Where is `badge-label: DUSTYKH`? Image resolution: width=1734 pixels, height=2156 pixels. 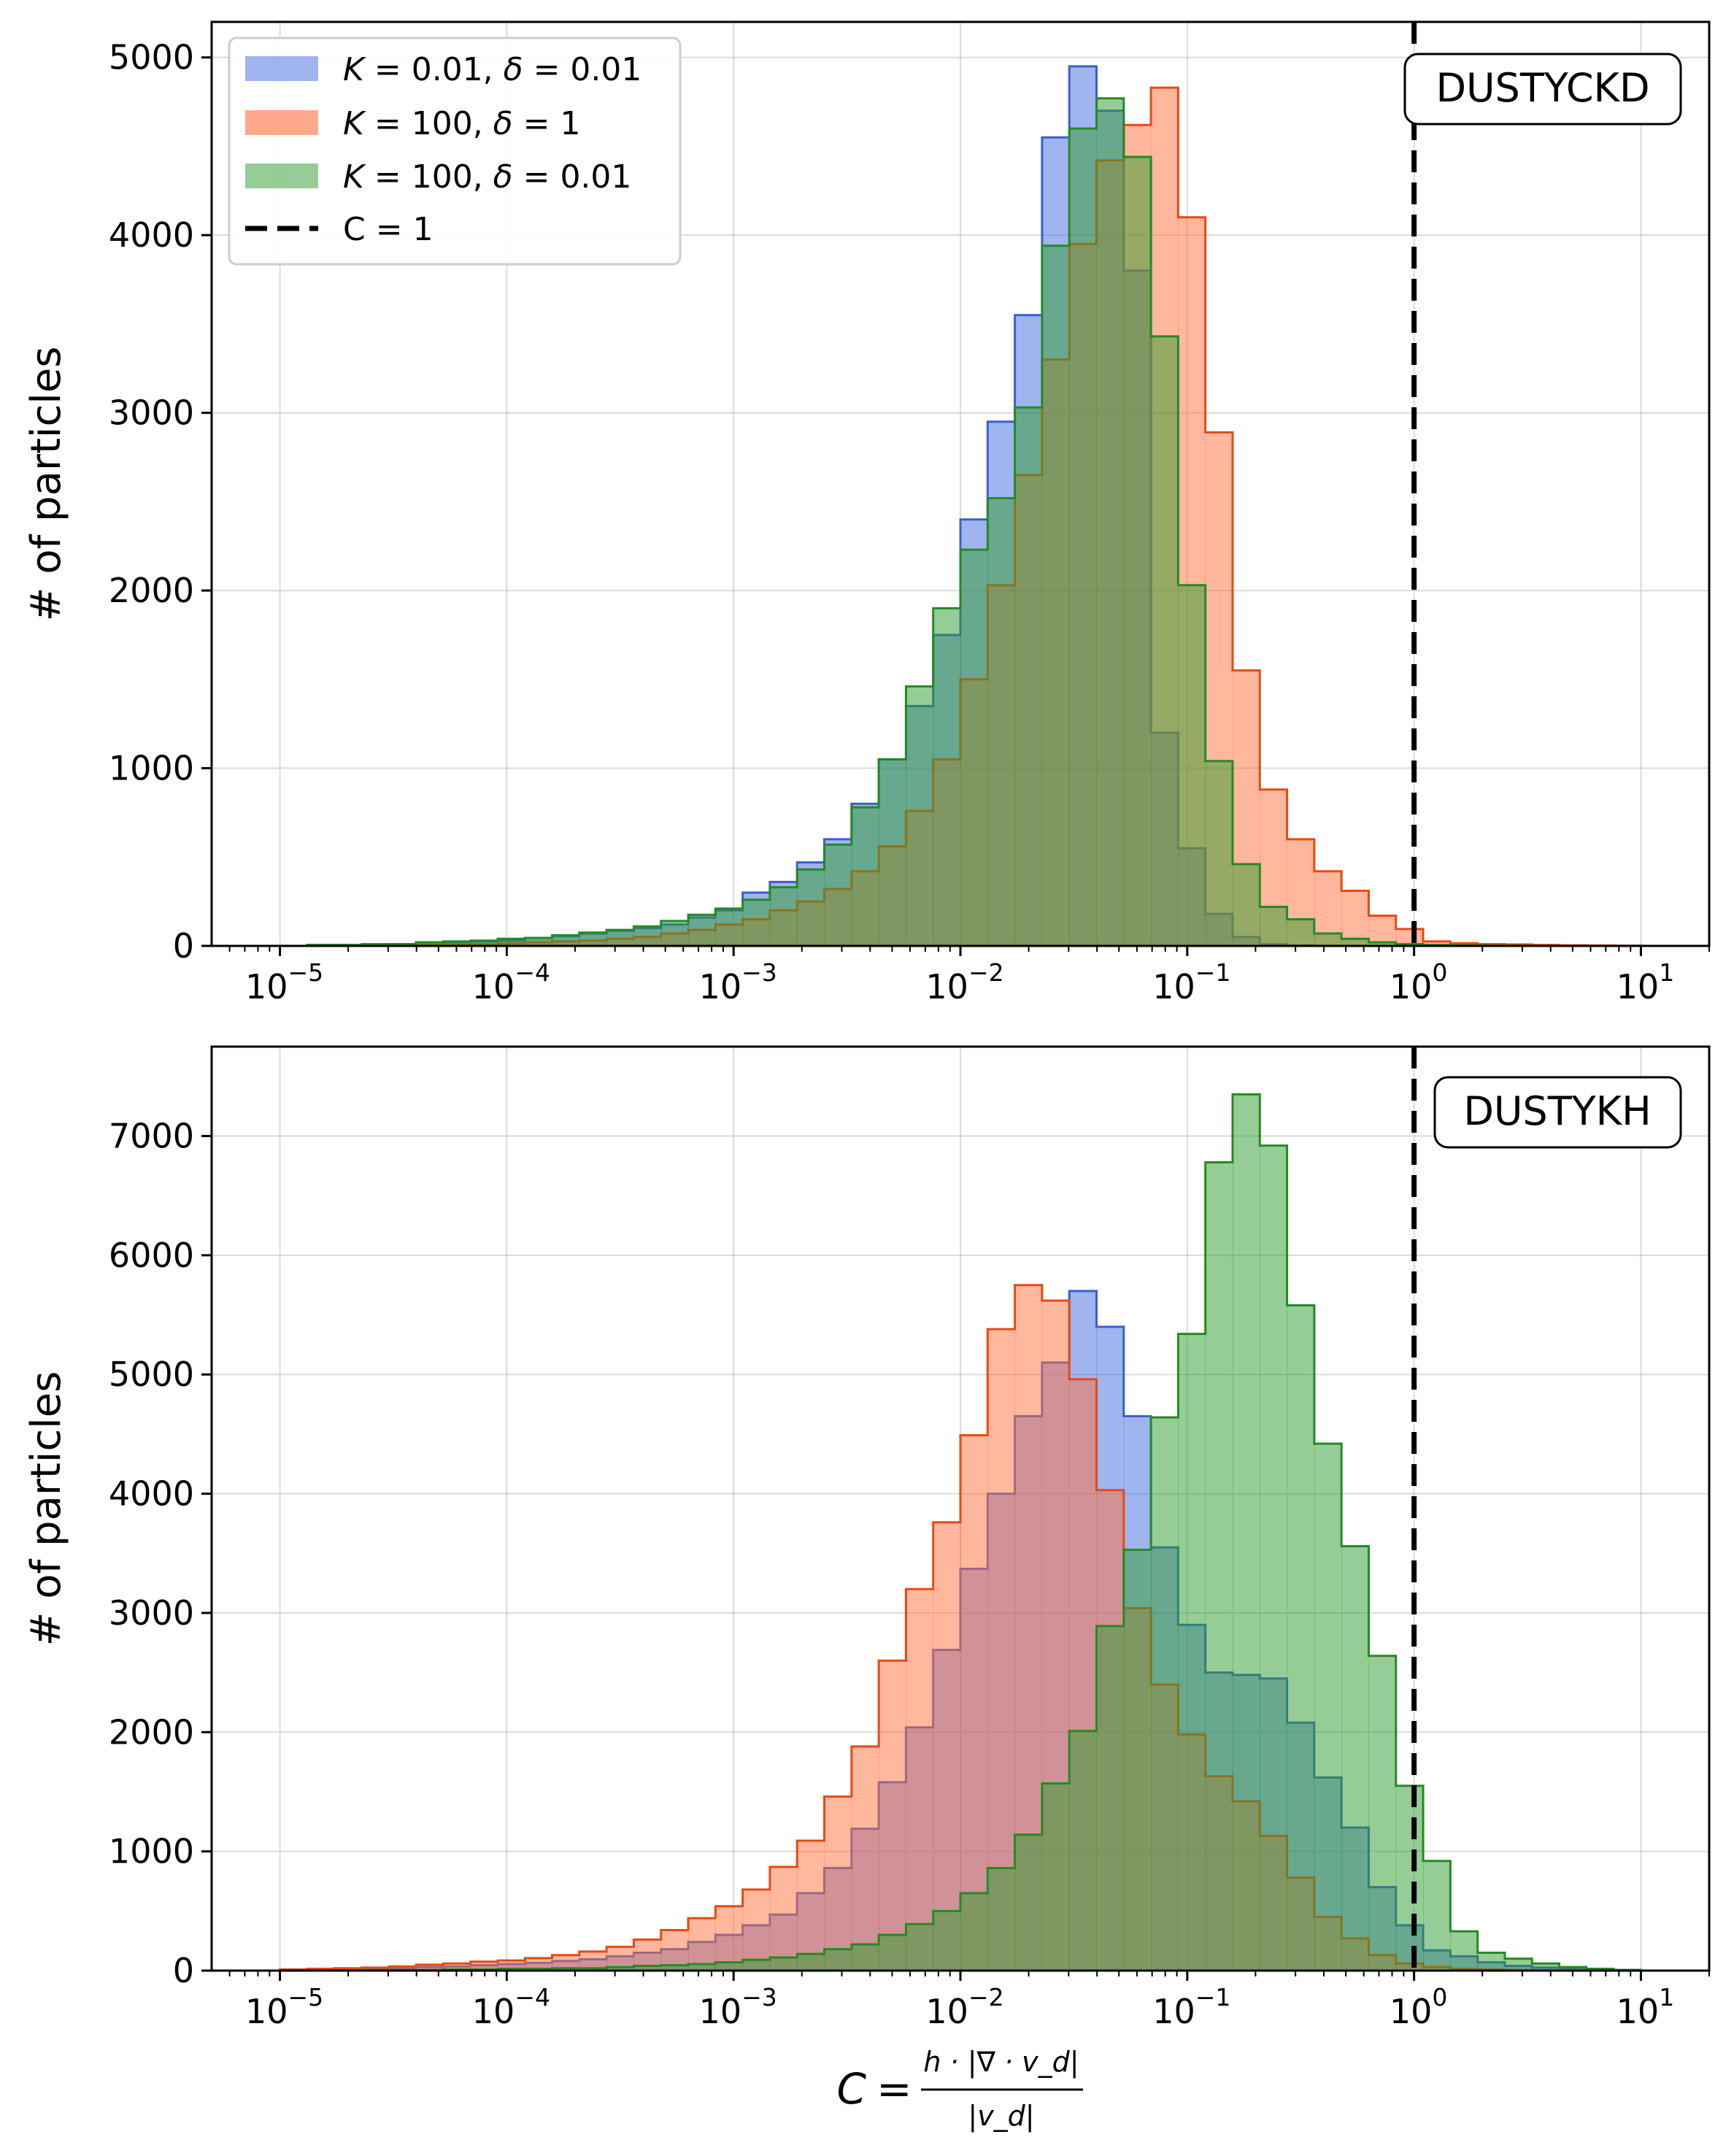 badge-label: DUSTYKH is located at coordinates (1557, 1111).